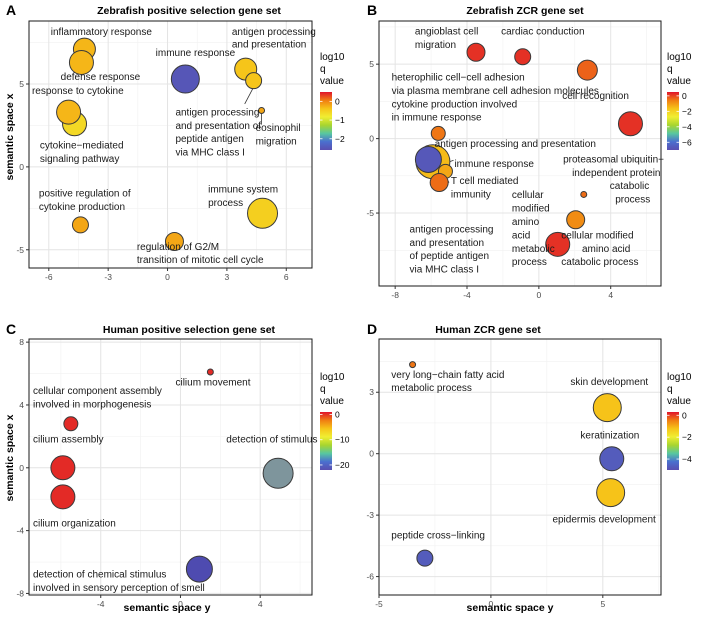 Image resolution: width=708 pixels, height=626 pixels. Describe the element at coordinates (21, 84) in the screenshot. I see `panel-a-y-tick-label: 5` at that location.